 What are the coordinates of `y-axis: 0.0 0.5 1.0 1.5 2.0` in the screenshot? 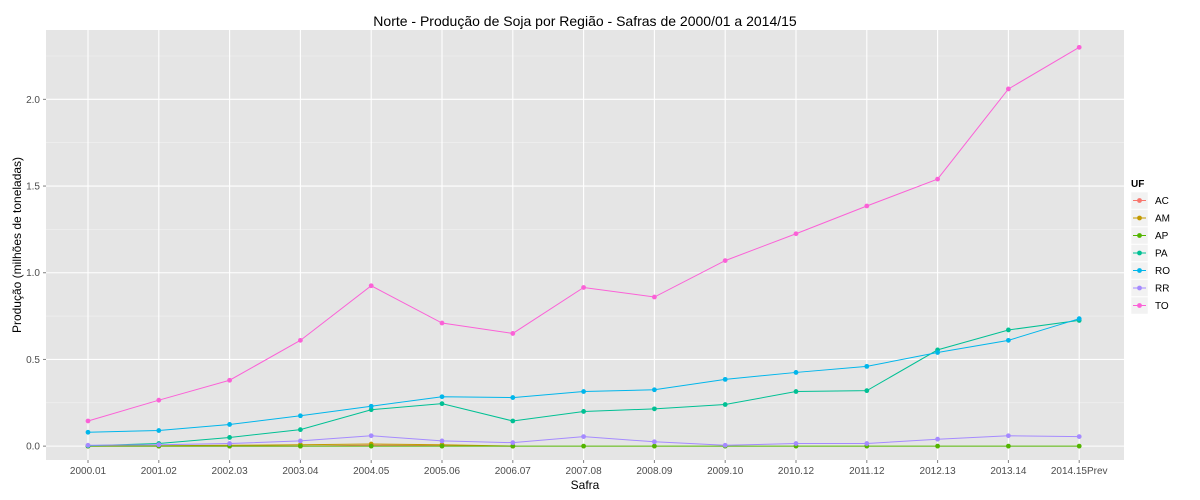 It's located at (36, 274).